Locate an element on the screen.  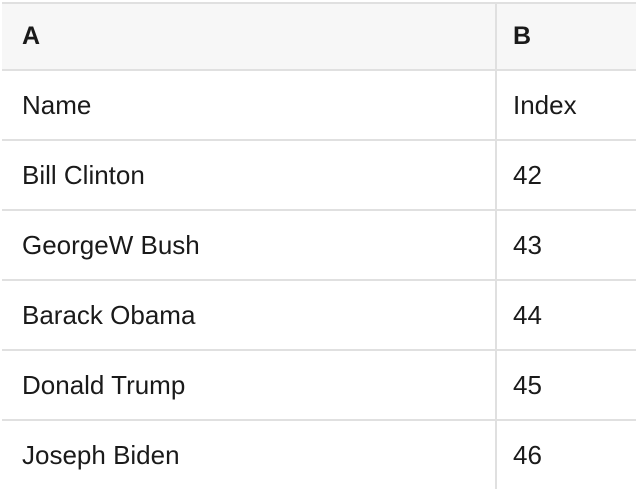
table-cell-index: 44 is located at coordinates (527, 314).